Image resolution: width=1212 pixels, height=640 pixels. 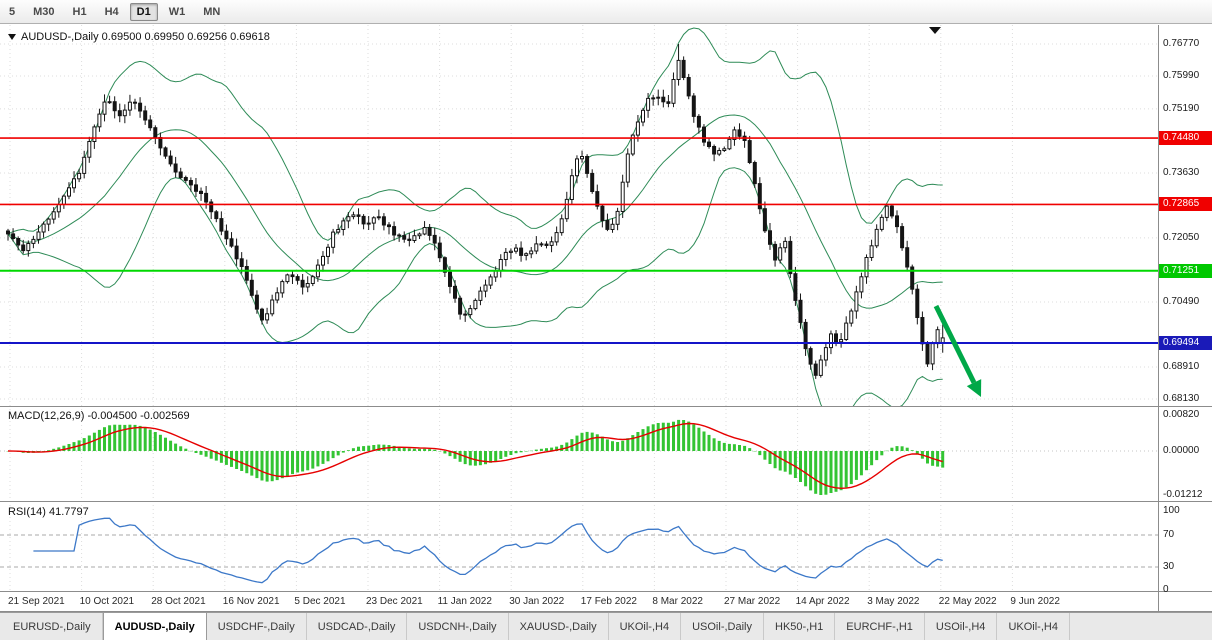 I want to click on price-axis-label: 0.76770, so click(x=1181, y=43).